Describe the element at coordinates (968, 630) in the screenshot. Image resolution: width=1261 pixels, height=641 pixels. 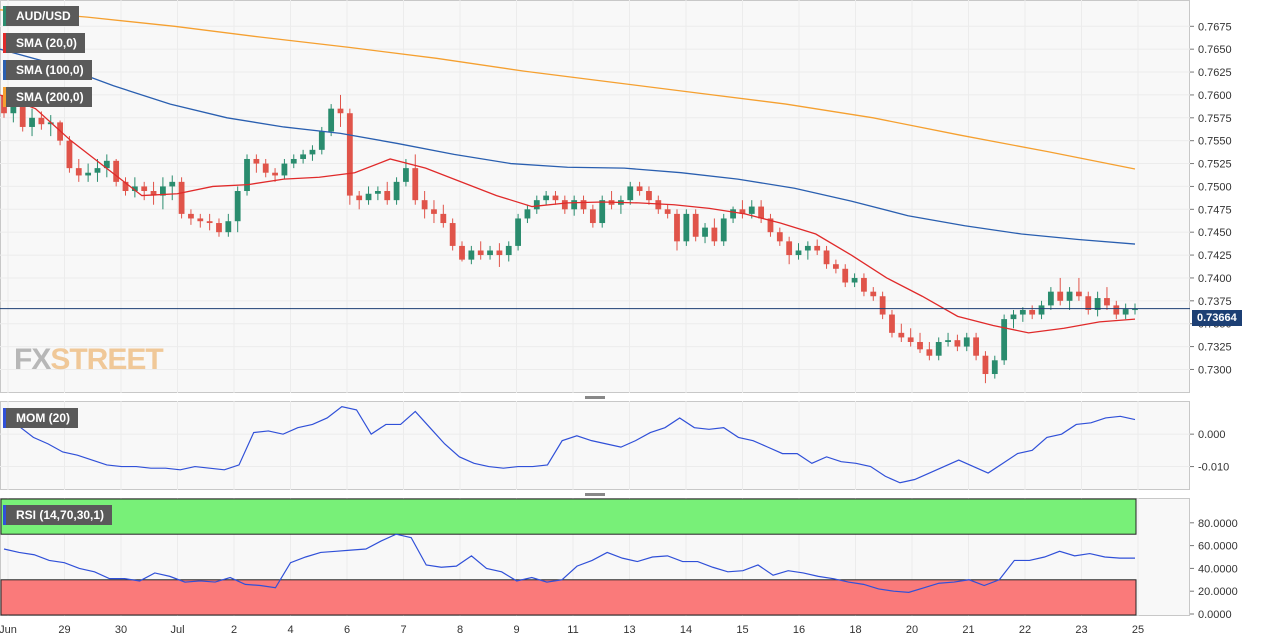
I see `x-tick-label: 21` at that location.